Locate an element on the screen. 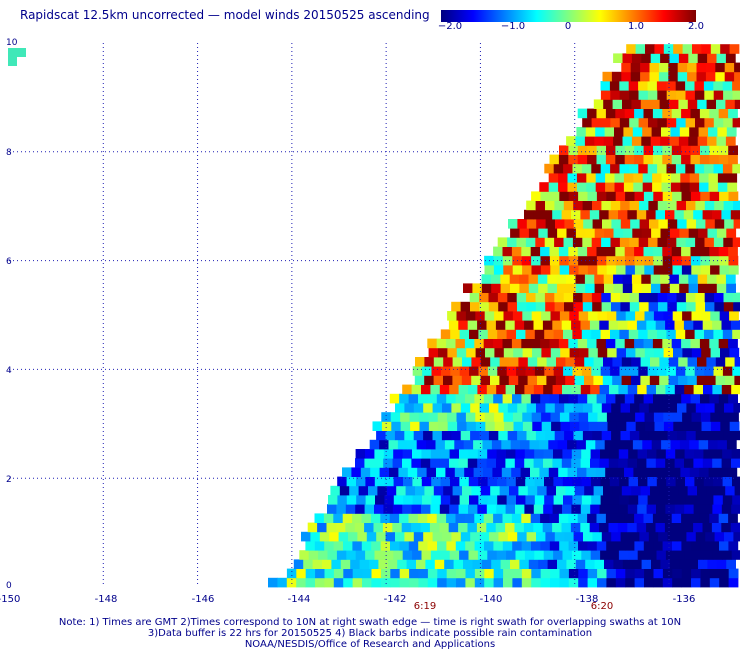  x-tick-label: -144 is located at coordinates (299, 599).